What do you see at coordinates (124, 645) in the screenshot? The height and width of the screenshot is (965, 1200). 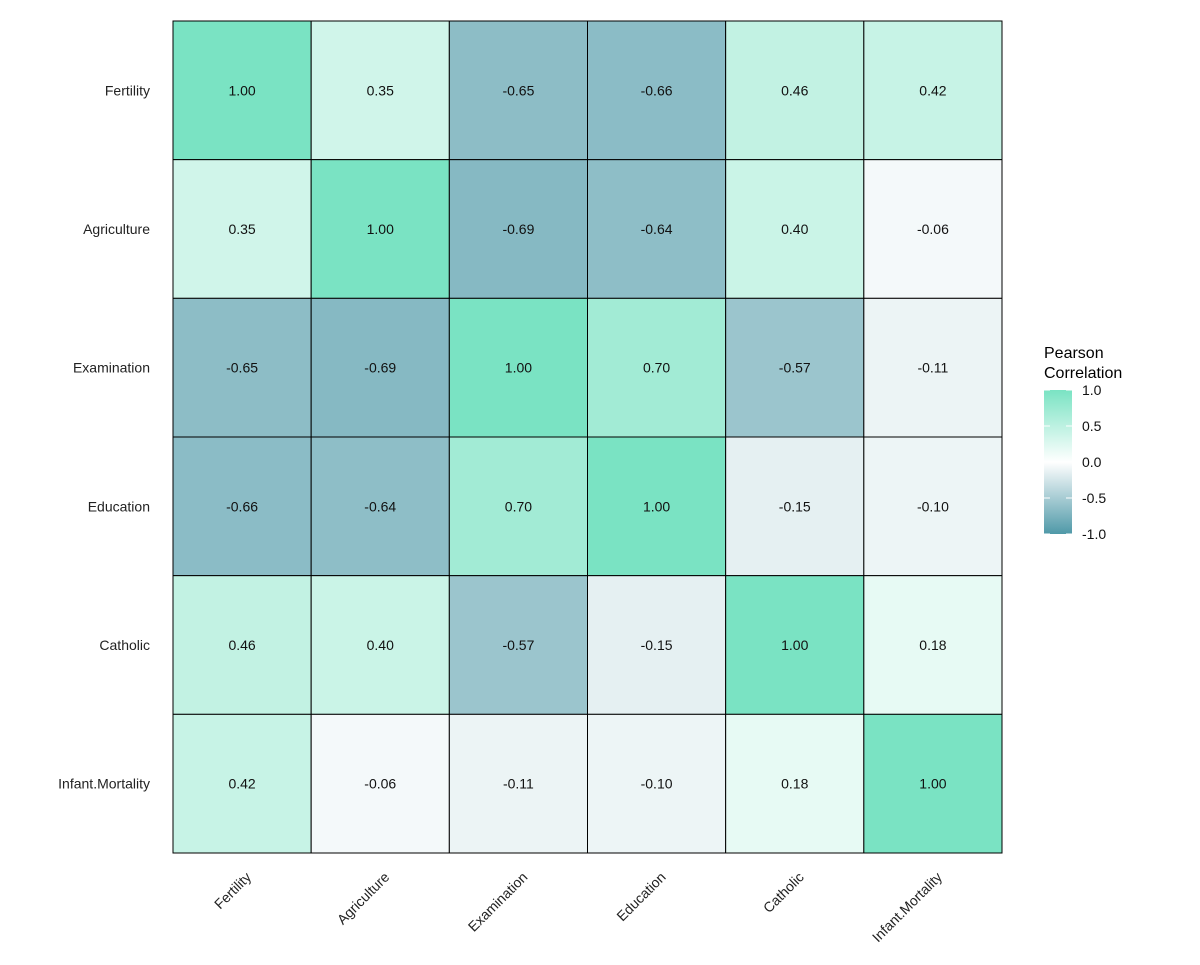 I see `y-tick-label: Catholic` at bounding box center [124, 645].